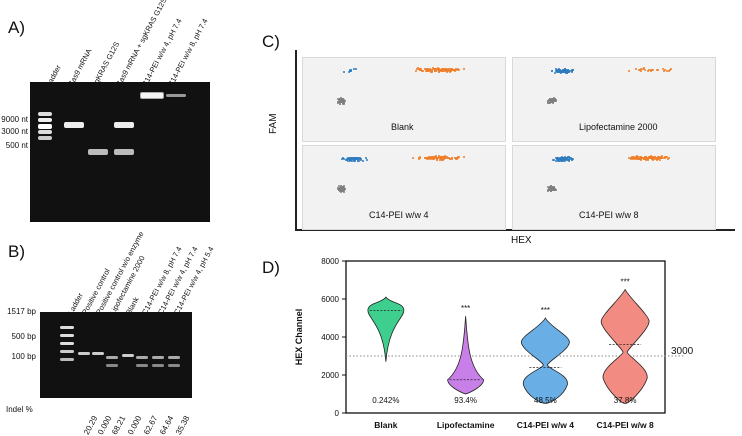 The image size is (742, 436). I want to click on indel-value: 0.000, so click(135, 425).